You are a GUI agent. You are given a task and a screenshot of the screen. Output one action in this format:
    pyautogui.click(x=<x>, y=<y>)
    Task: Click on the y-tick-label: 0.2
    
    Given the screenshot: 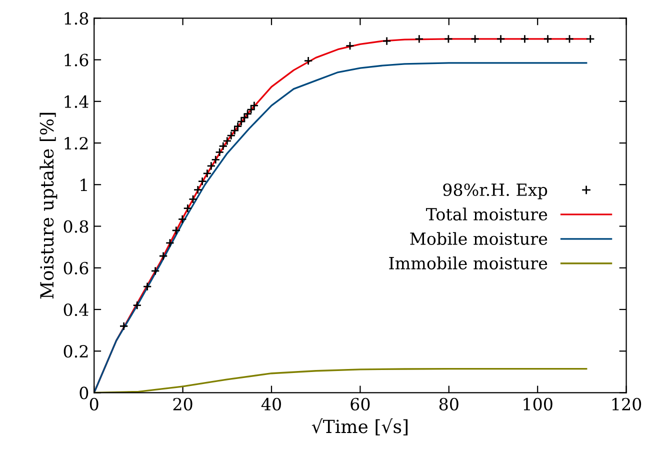 What is the action you would take?
    pyautogui.click(x=76, y=351)
    